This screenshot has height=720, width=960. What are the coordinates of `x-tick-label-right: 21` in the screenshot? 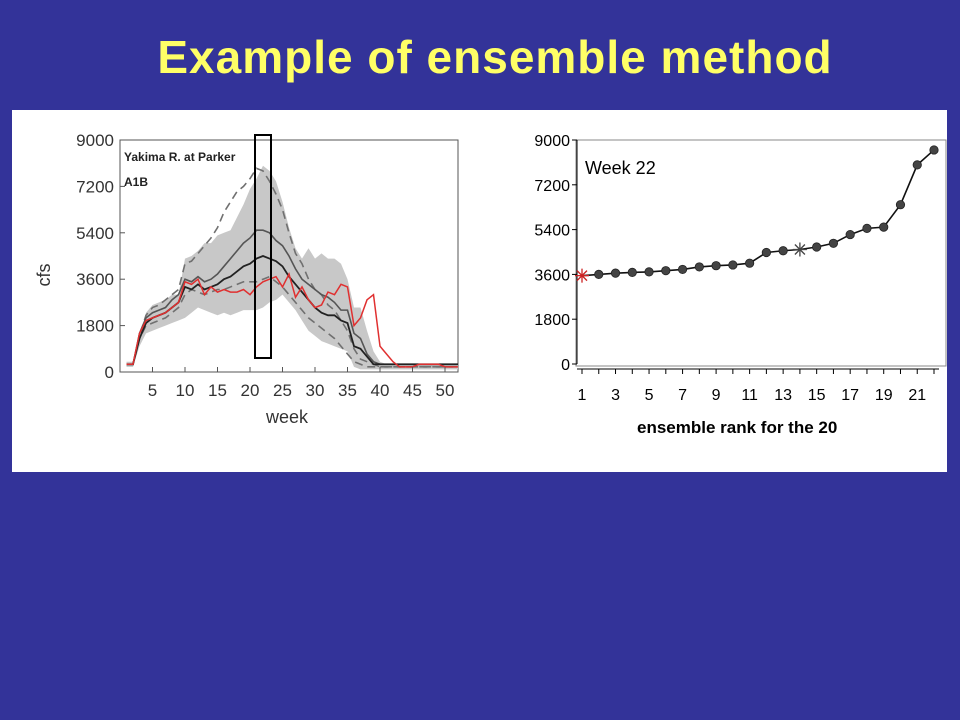 It's located at (917, 395).